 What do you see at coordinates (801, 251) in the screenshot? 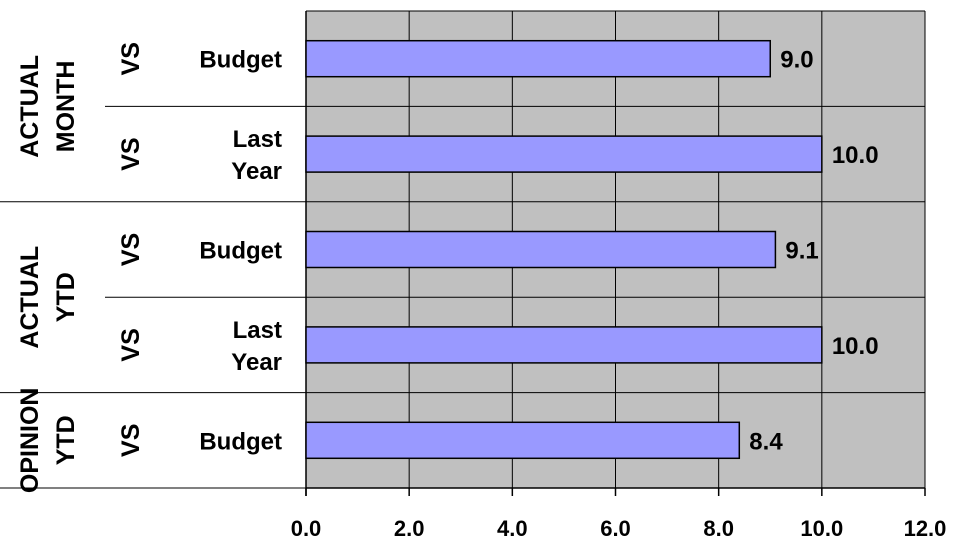
I see `data-label: 9.1` at bounding box center [801, 251].